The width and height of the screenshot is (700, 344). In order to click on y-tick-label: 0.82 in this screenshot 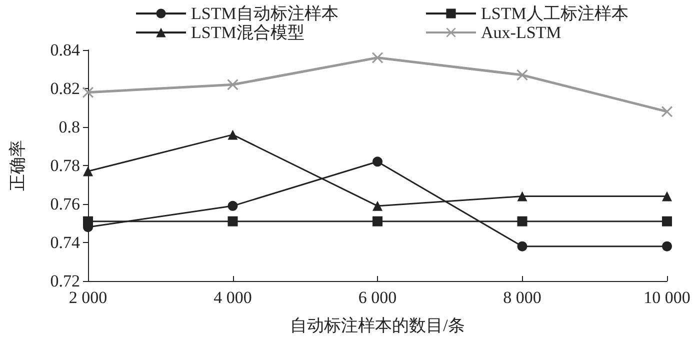, I will do `click(65, 88)`.